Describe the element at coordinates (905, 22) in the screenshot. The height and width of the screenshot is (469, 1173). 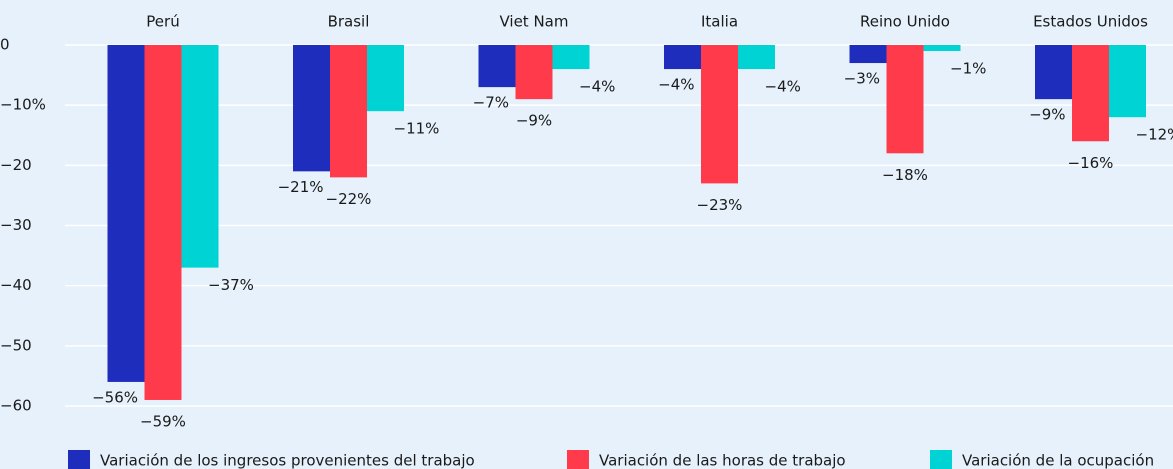
I see `x-tick-label: Reino Unido` at that location.